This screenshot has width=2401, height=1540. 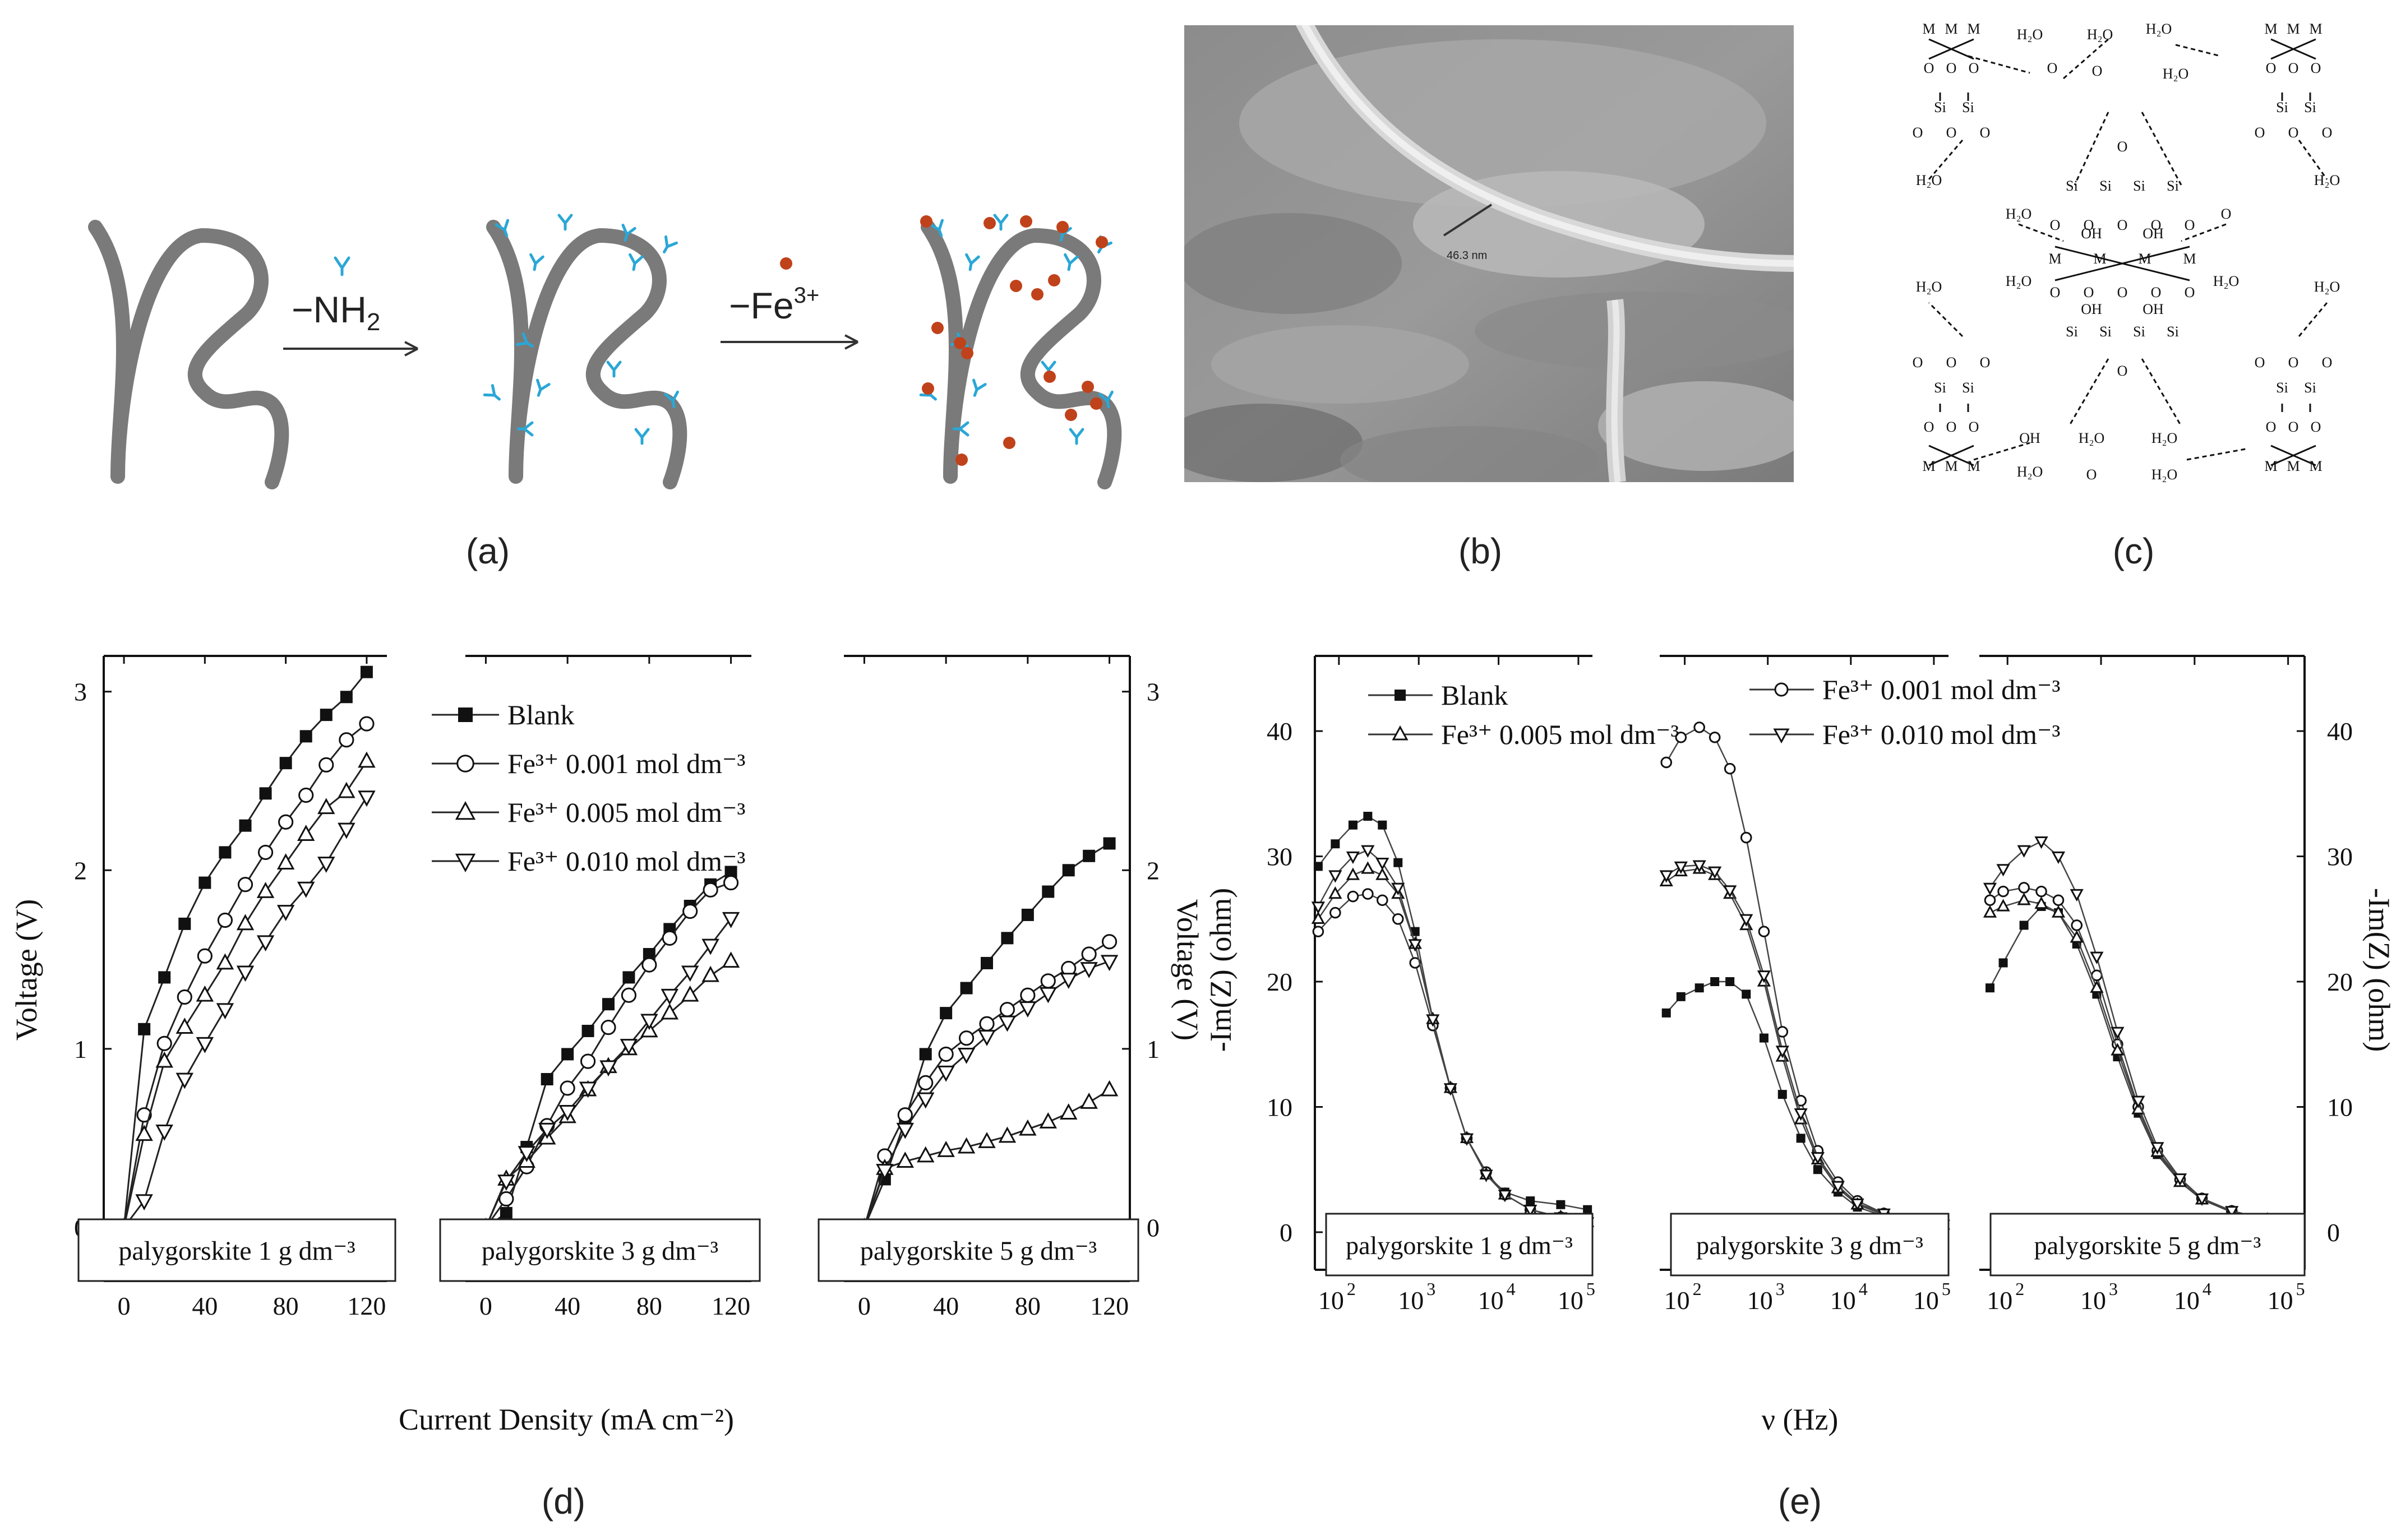 I want to click on panel-label-c: (c), so click(x=2134, y=551).